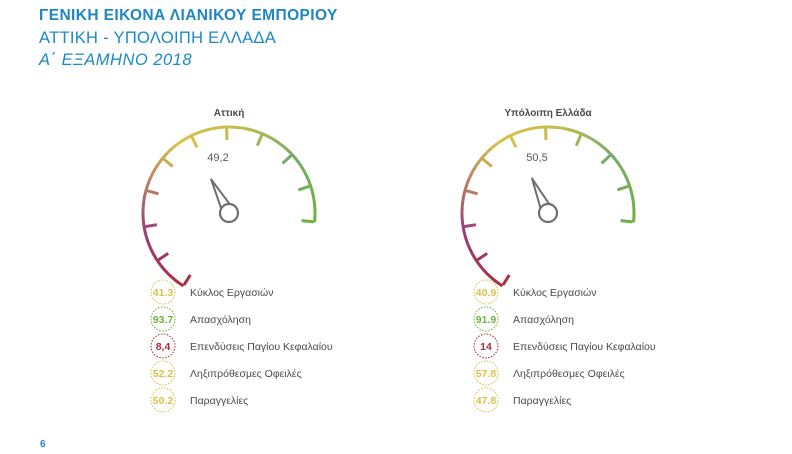 The width and height of the screenshot is (792, 454). What do you see at coordinates (217, 158) in the screenshot?
I see `gauge-value: 49,2` at bounding box center [217, 158].